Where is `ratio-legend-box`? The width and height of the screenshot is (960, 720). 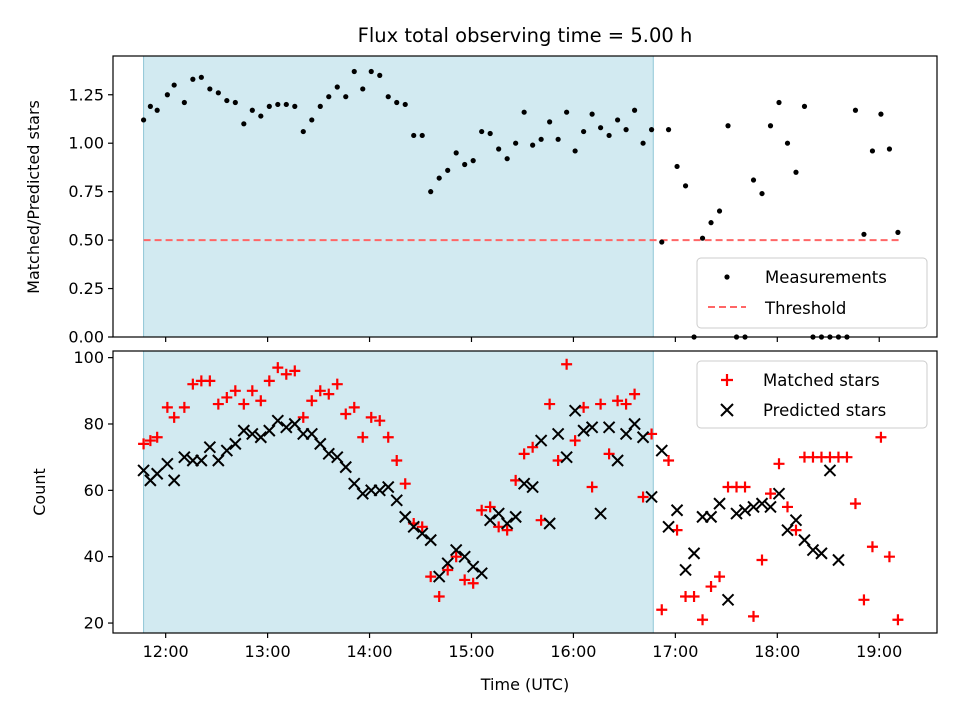 ratio-legend-box is located at coordinates (812, 293).